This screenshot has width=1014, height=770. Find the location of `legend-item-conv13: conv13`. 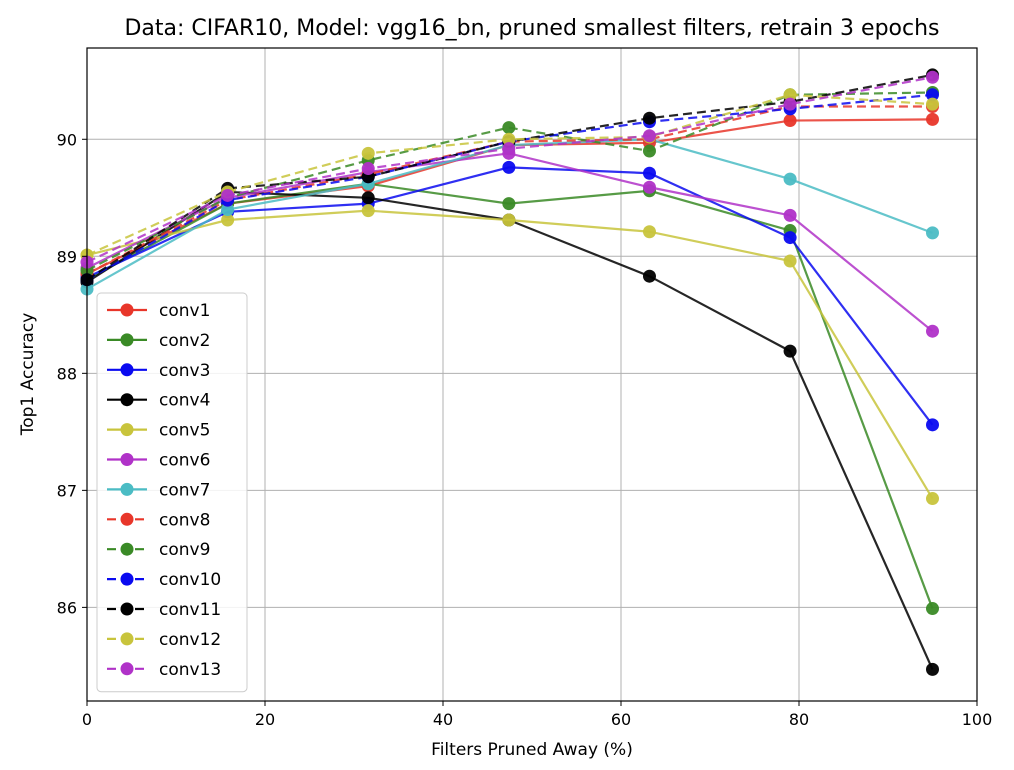

legend-item-conv13: conv13 is located at coordinates (164, 670).